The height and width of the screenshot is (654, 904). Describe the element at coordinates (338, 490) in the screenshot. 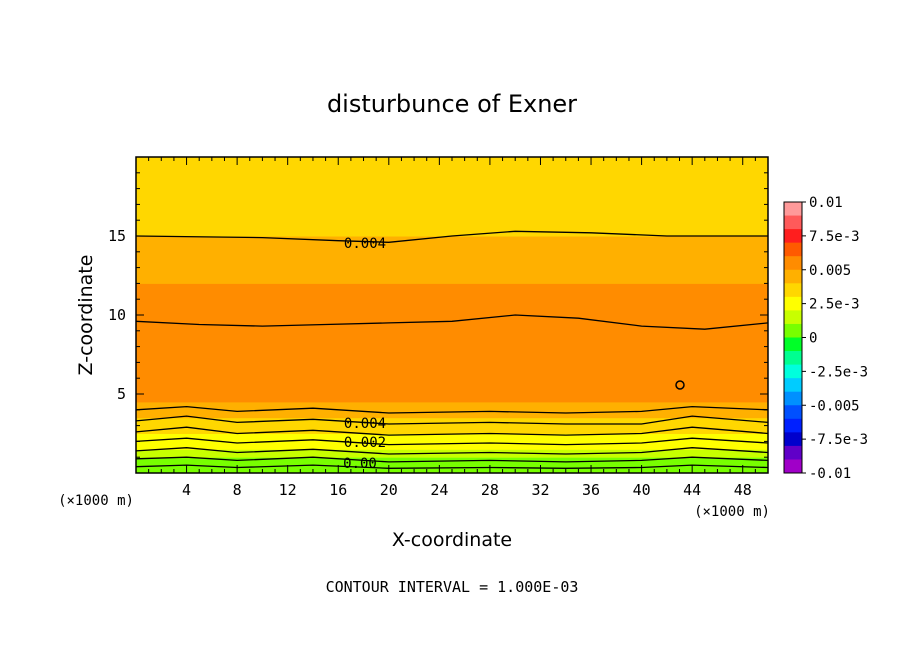

I see `x-tick-label: 16` at that location.